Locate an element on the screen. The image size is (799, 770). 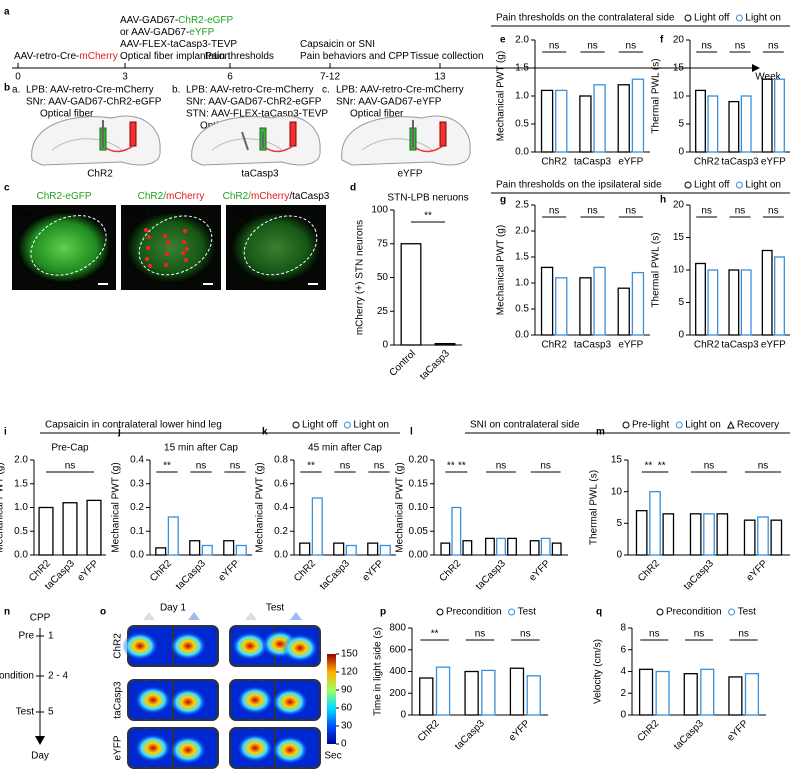
timeline-event: AAV-retro-Cre-mCherry is located at coordinates (66, 56).